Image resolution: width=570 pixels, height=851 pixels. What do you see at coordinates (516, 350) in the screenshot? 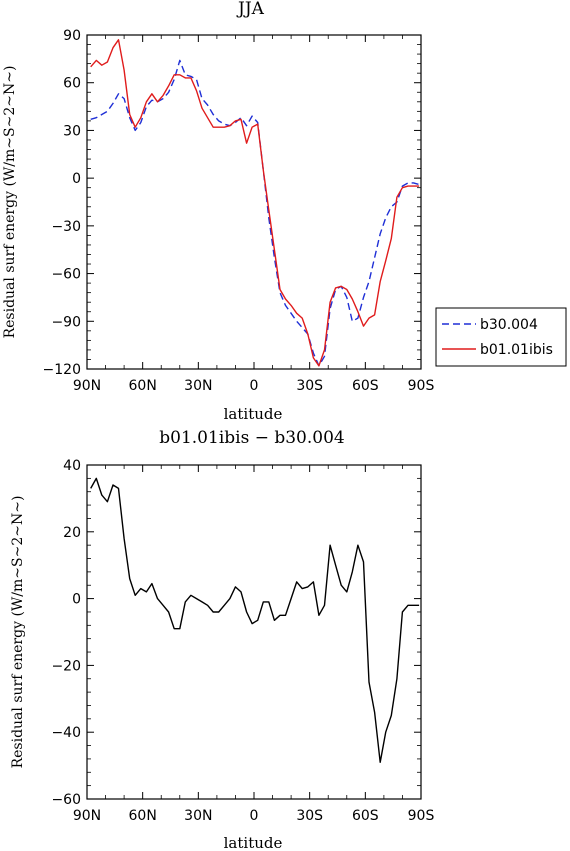
I see `legend-label-b01-01ibis: b01.01ibis` at bounding box center [516, 350].